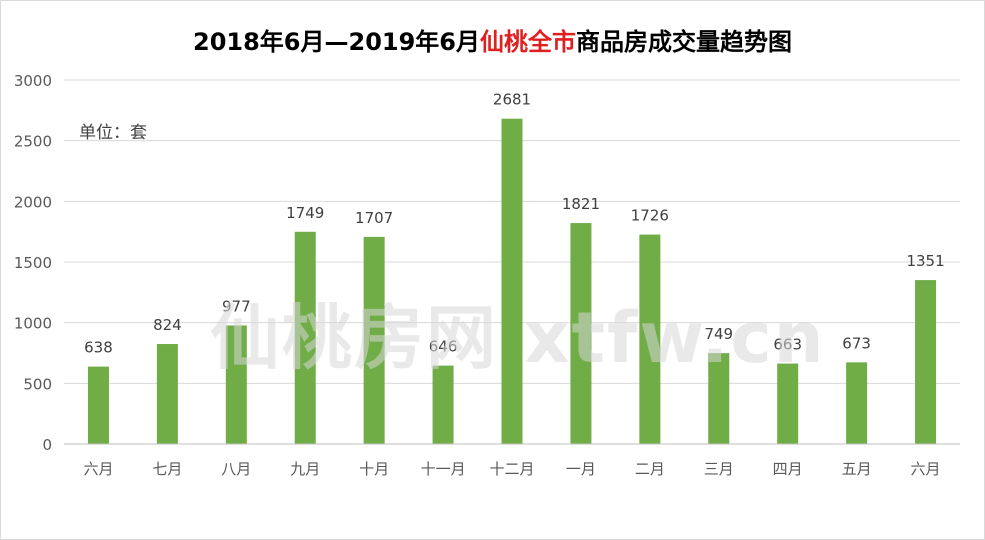  What do you see at coordinates (113, 133) in the screenshot?
I see `unit-label: 单位：套` at bounding box center [113, 133].